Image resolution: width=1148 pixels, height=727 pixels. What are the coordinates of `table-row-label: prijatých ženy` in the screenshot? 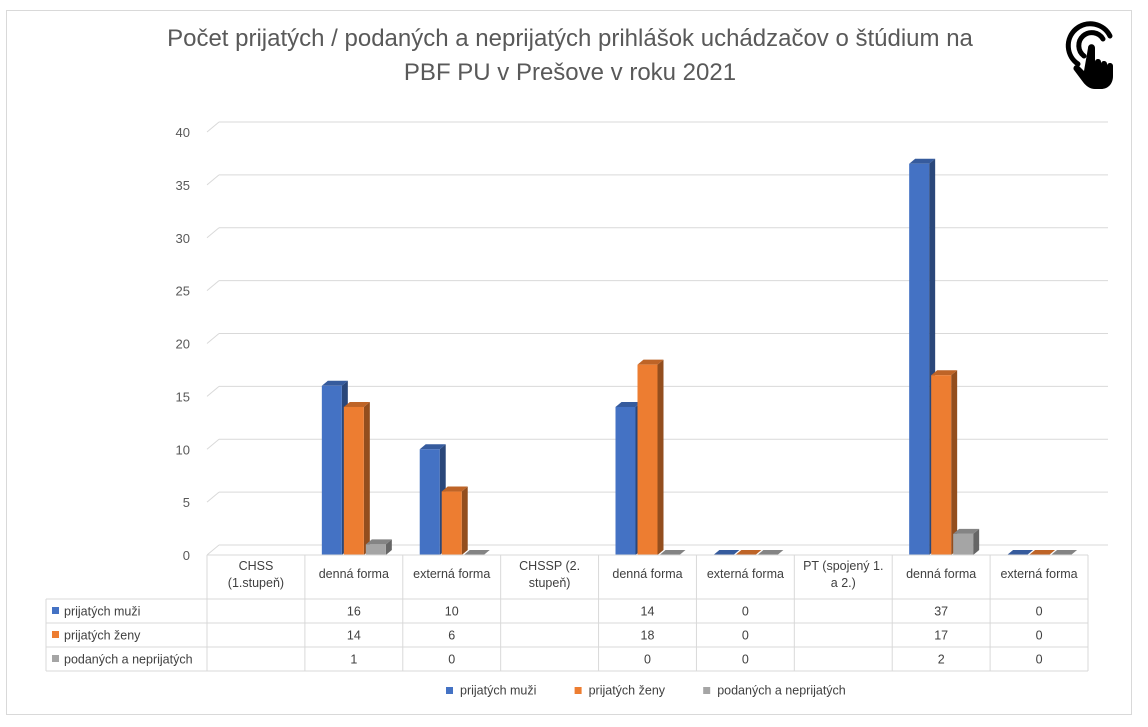 It's located at (102, 636).